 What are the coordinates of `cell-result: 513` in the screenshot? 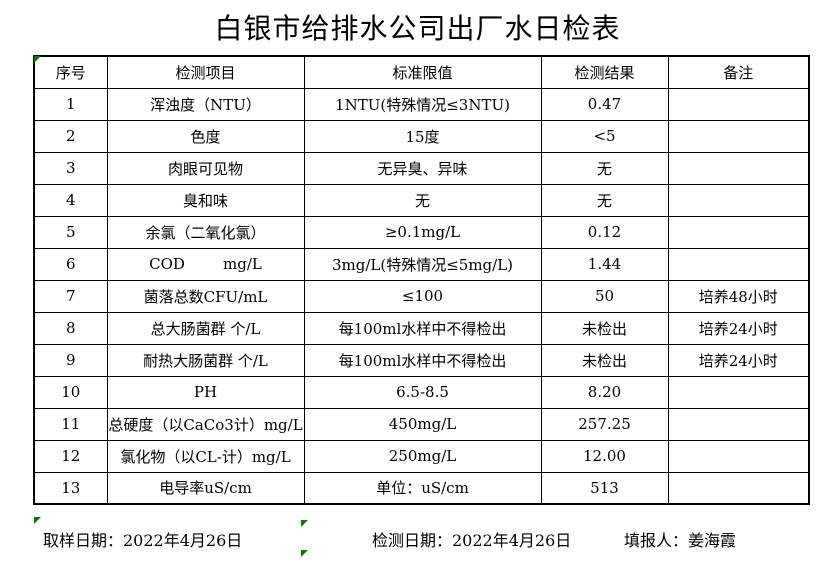 It's located at (604, 488).